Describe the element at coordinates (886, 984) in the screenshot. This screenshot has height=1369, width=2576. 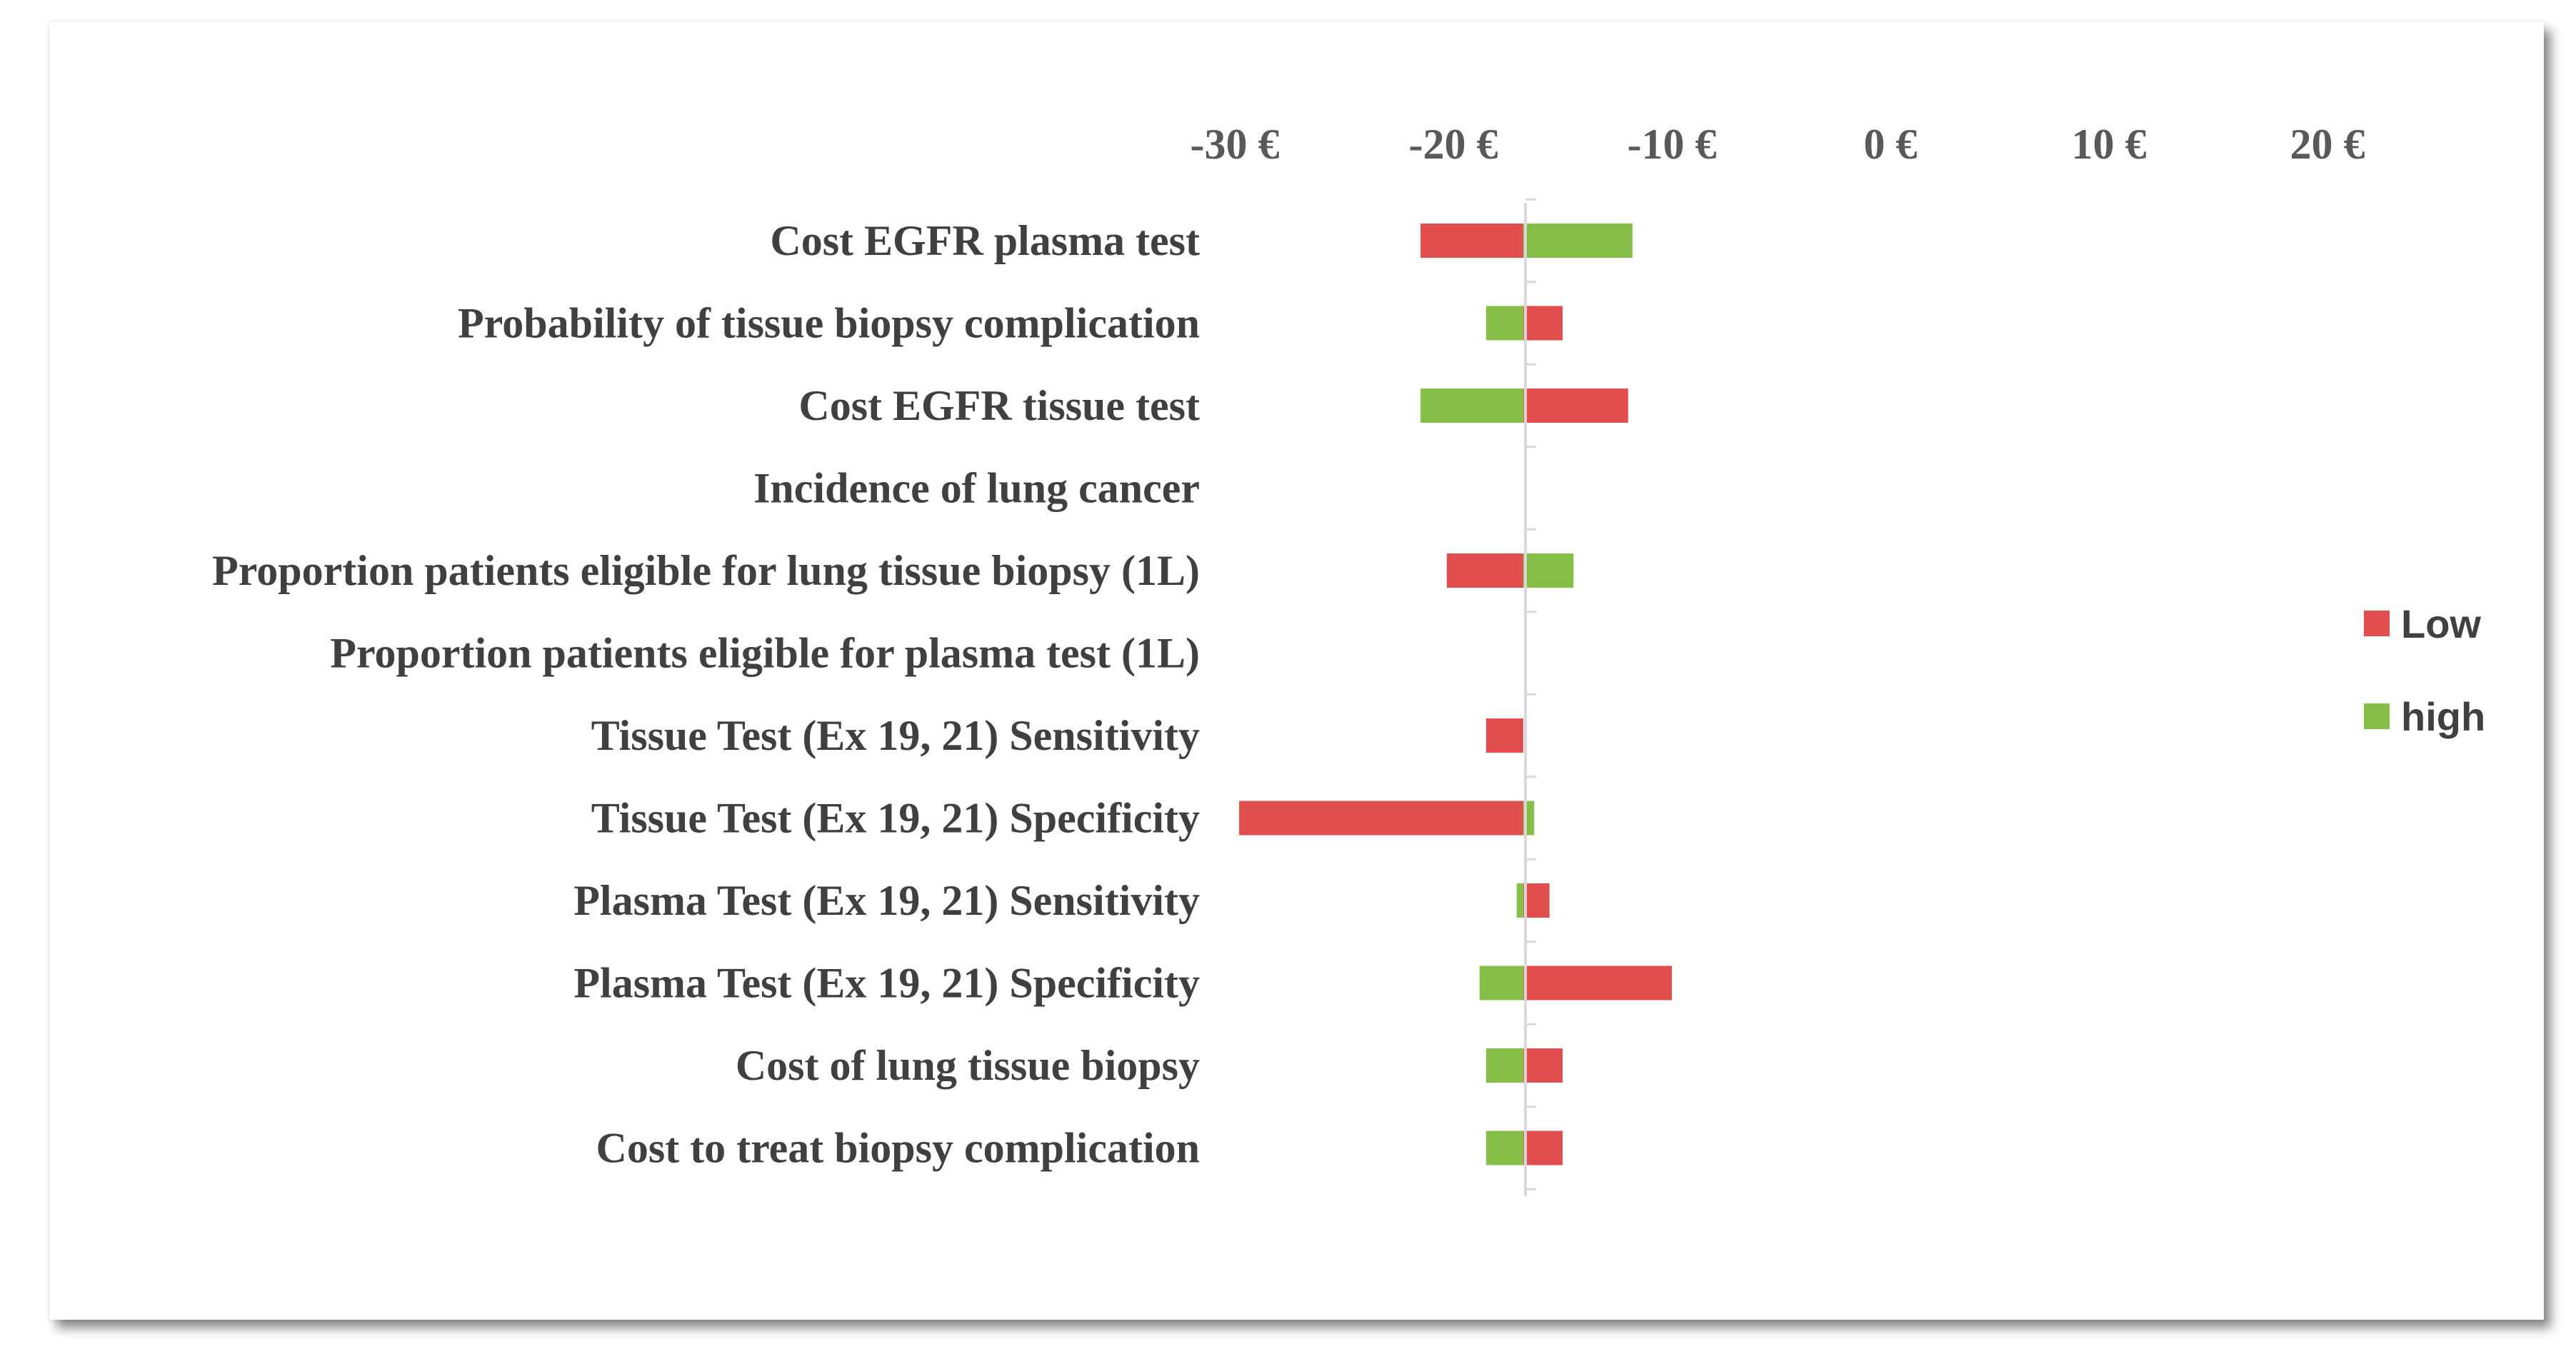
I see `category-label: Plasma Test (Ex 19, 21) Specificity` at that location.